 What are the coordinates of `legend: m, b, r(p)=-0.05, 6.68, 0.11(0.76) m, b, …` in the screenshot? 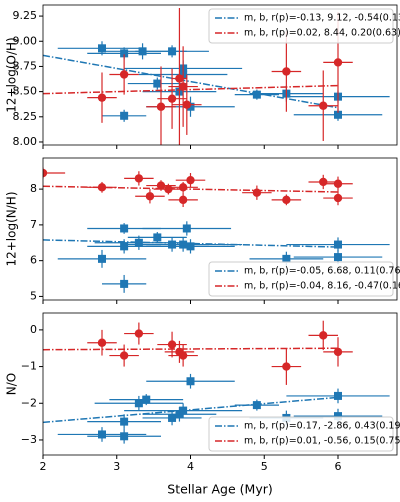 It's located at (304, 279).